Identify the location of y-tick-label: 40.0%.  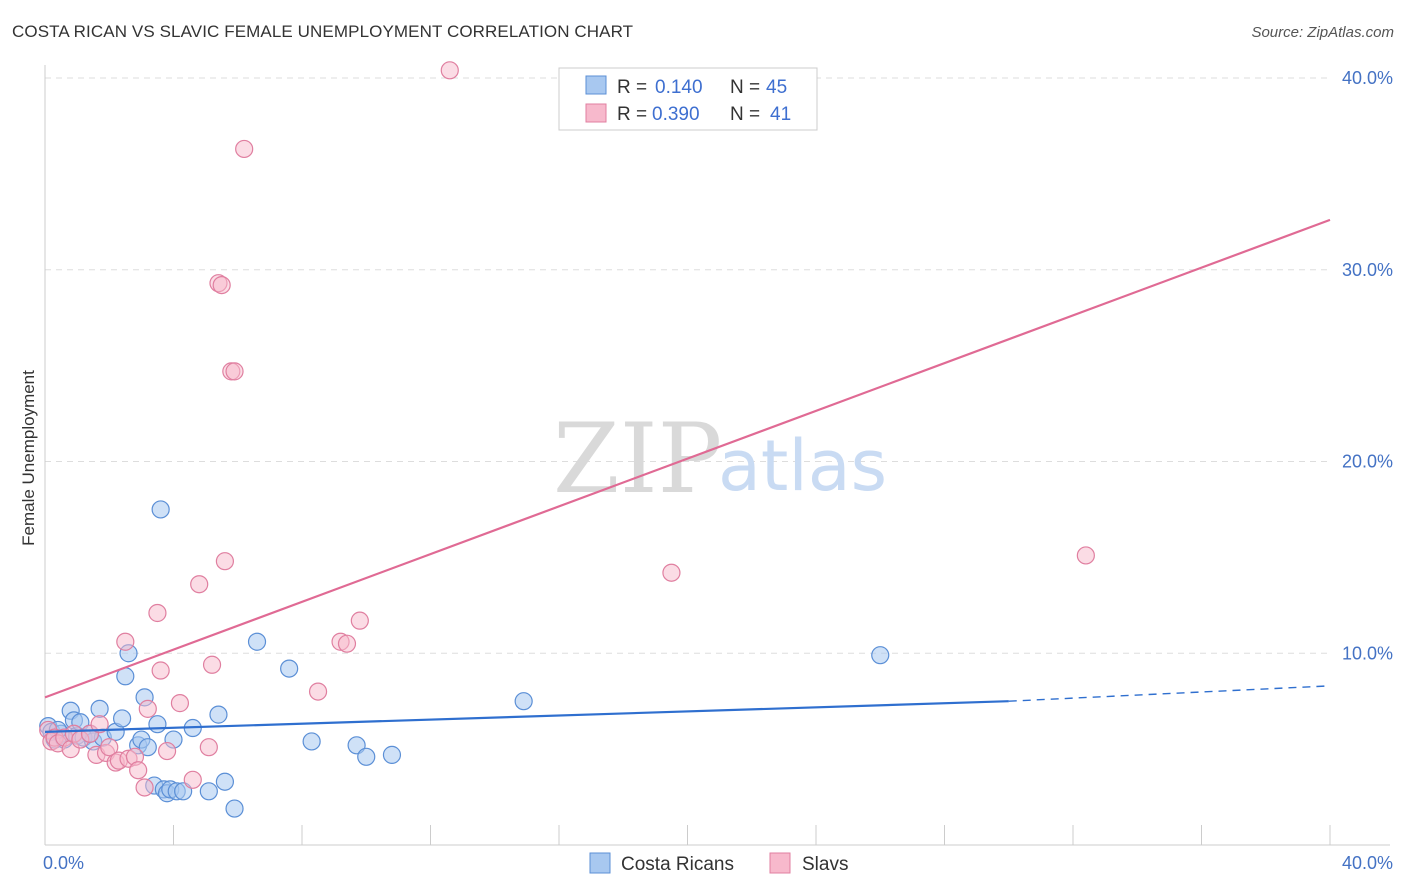
(1367, 78).